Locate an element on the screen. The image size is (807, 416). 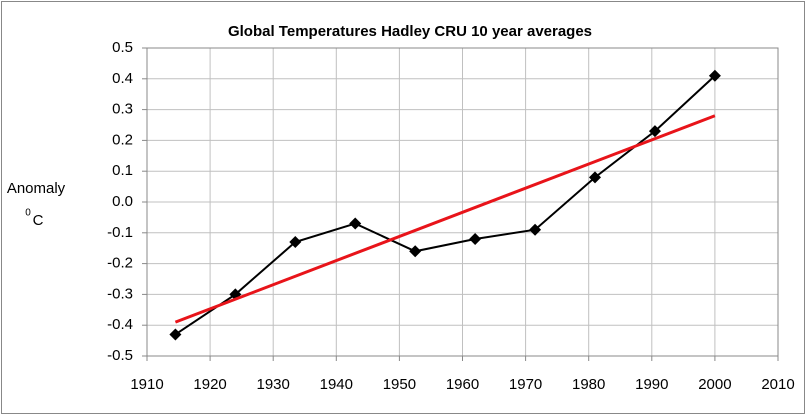
x-tick-label: 2000 is located at coordinates (714, 384).